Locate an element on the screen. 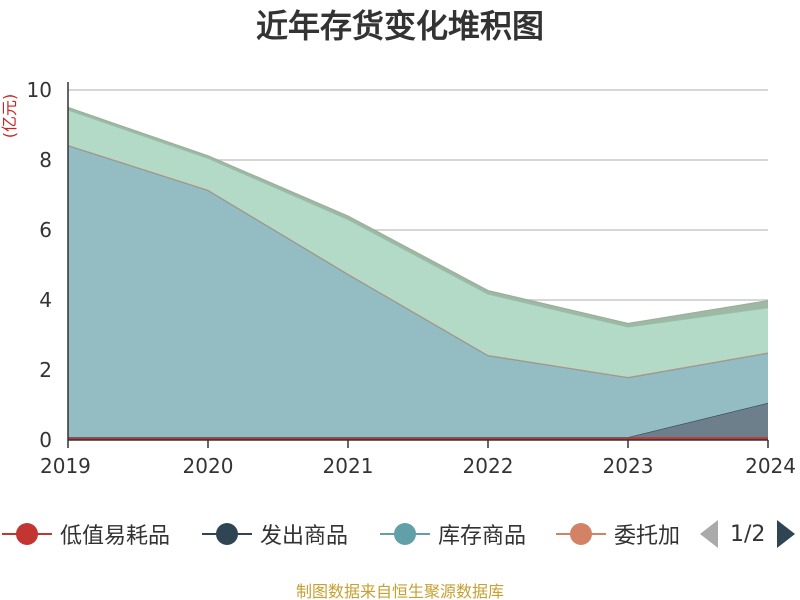  x-tick-label-4: 2023 is located at coordinates (628, 466).